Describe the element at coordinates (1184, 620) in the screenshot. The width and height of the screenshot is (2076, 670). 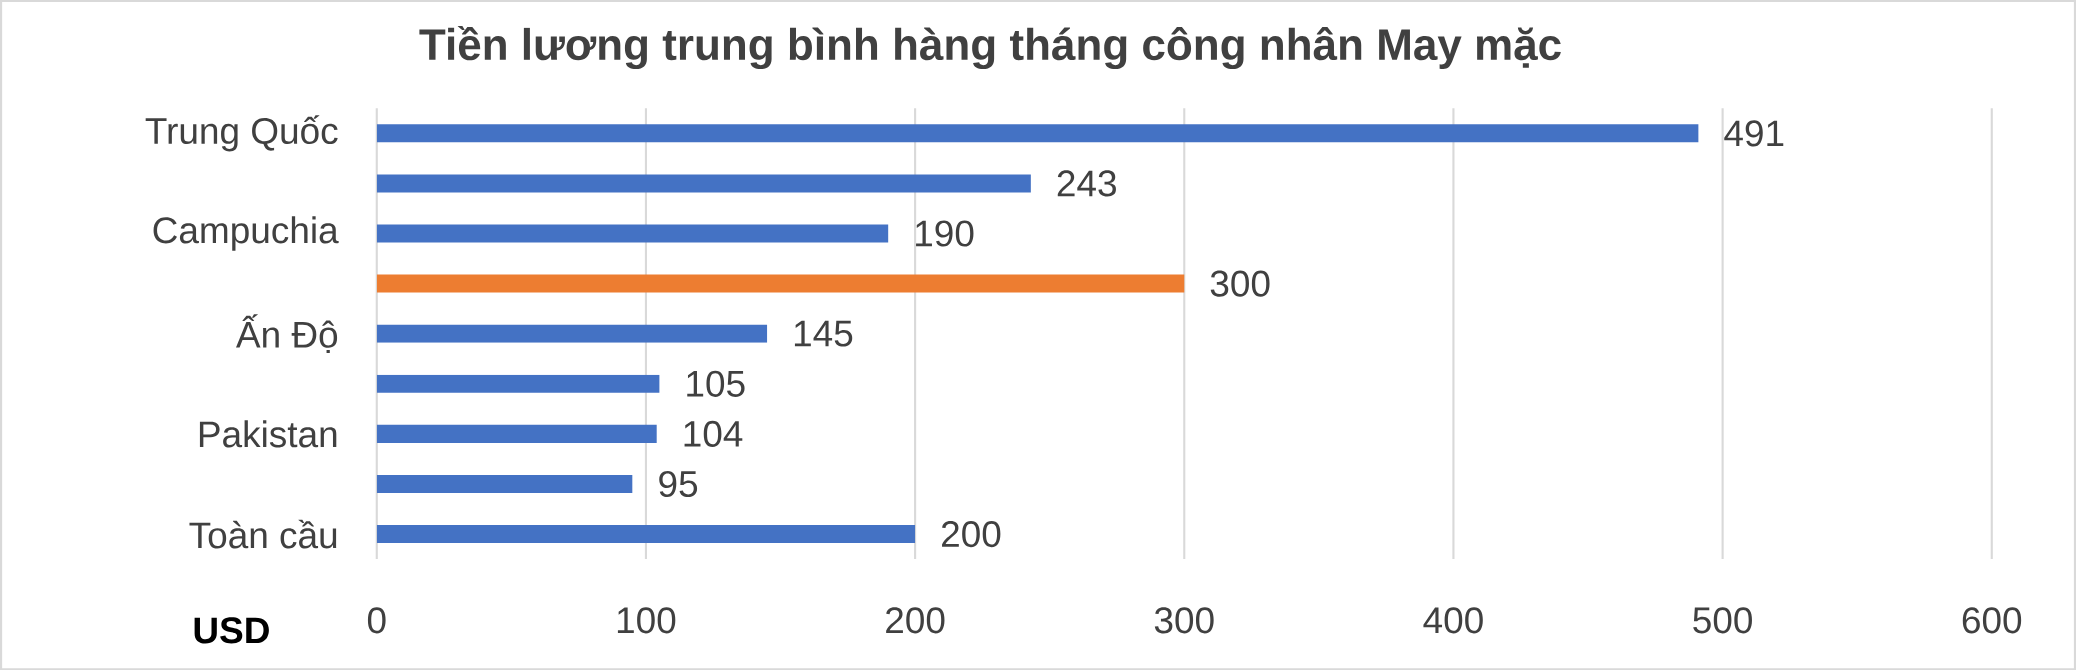
I see `x-tick-label: 300` at that location.